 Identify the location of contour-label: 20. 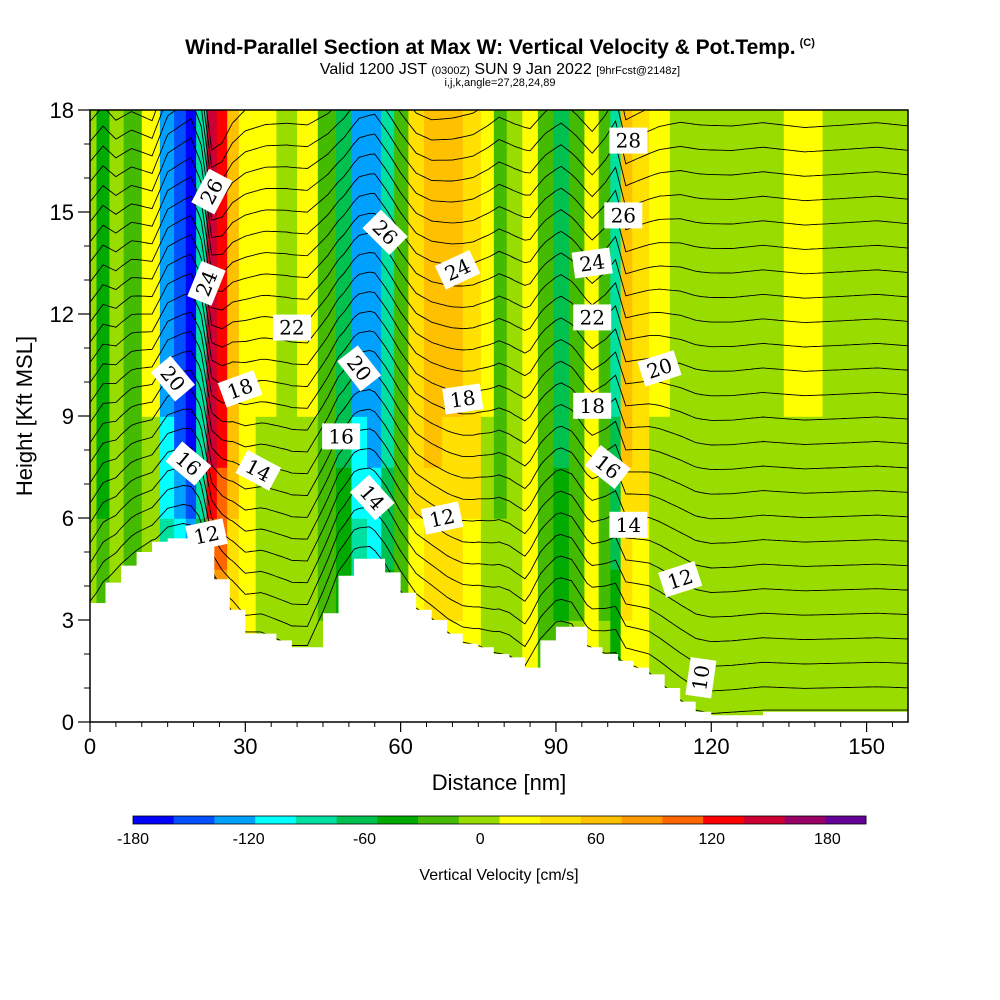
(659, 368).